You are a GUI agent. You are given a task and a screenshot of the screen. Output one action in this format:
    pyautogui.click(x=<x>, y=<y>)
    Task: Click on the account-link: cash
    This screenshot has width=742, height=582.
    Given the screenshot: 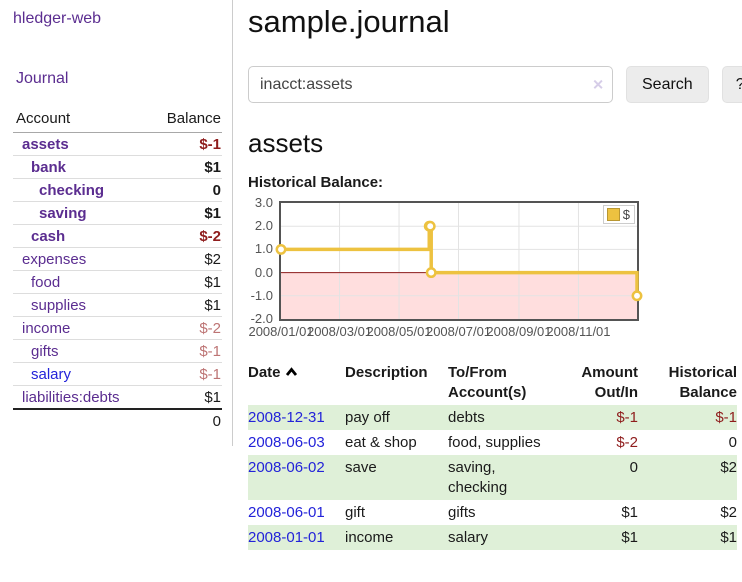 What is the action you would take?
    pyautogui.click(x=48, y=236)
    